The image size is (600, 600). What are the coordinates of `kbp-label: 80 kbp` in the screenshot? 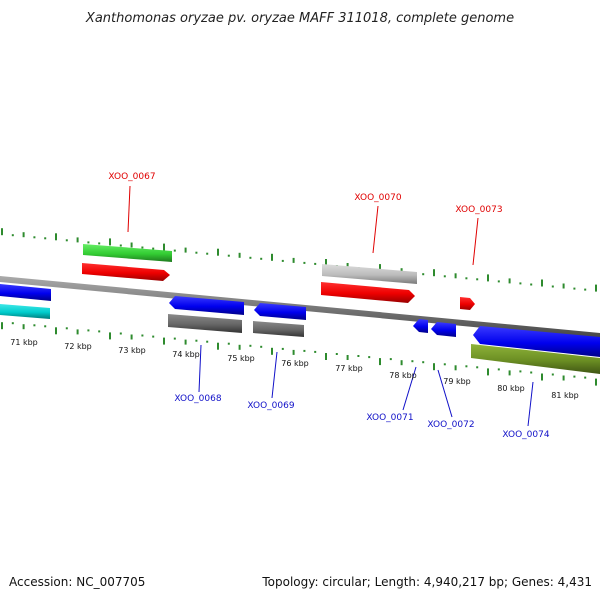 It's located at (511, 388).